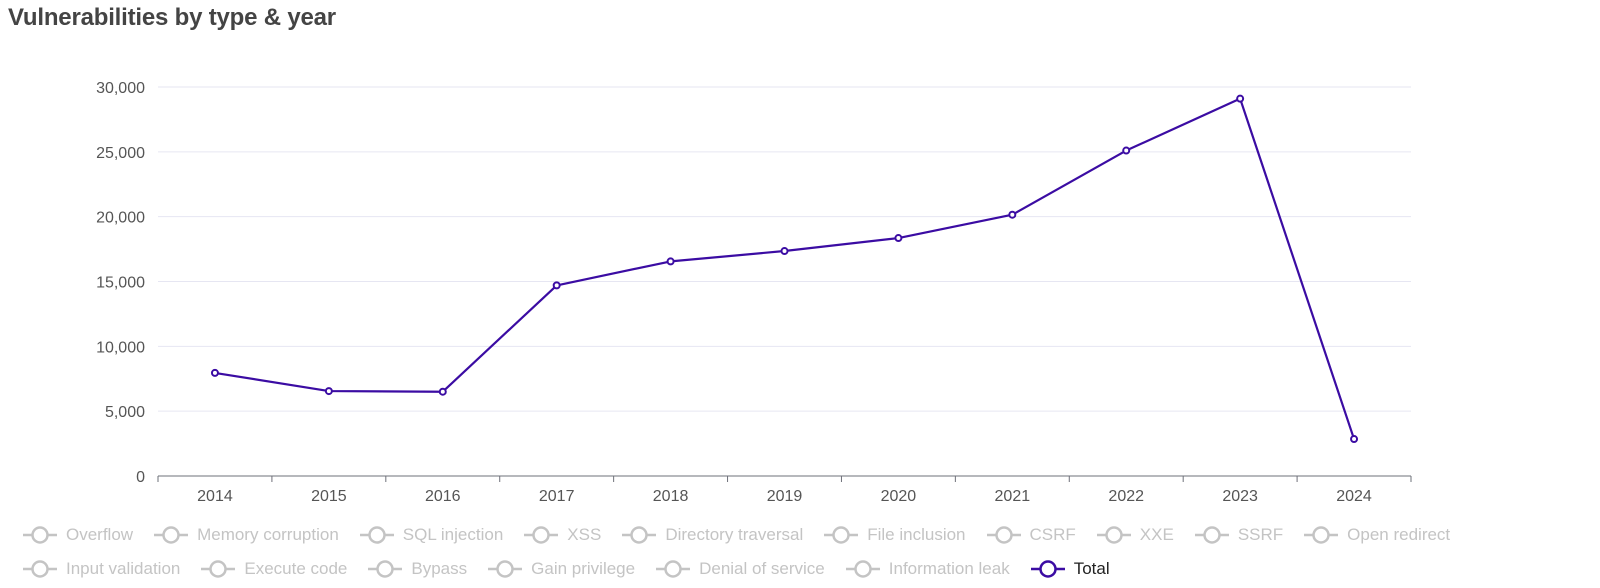 Image resolution: width=1600 pixels, height=588 pixels. What do you see at coordinates (268, 534) in the screenshot?
I see `legend-label: Memory corruption` at bounding box center [268, 534].